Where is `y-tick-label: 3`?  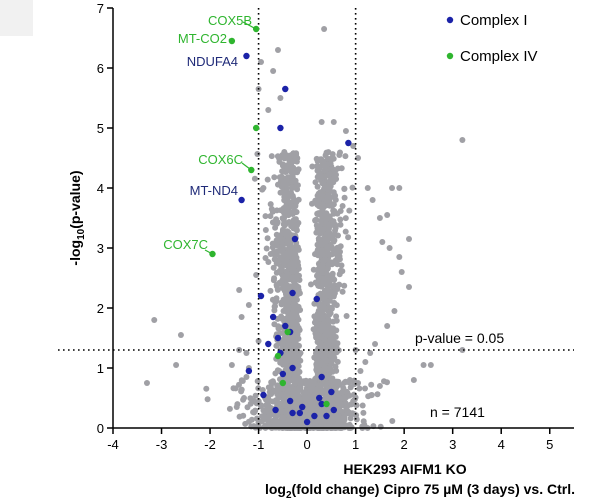
y-tick-label: 3 is located at coordinates (100, 248).